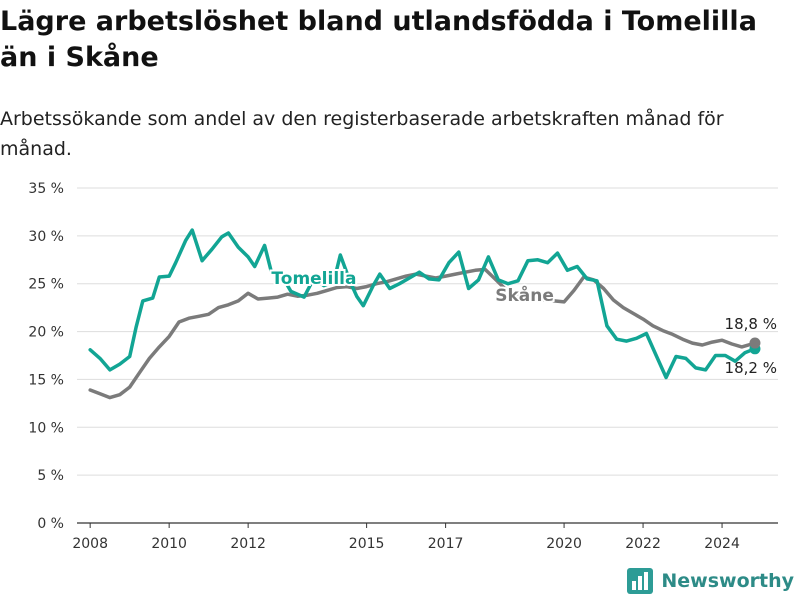  I want to click on newsworthy-brand: Newsworthy, so click(710, 581).